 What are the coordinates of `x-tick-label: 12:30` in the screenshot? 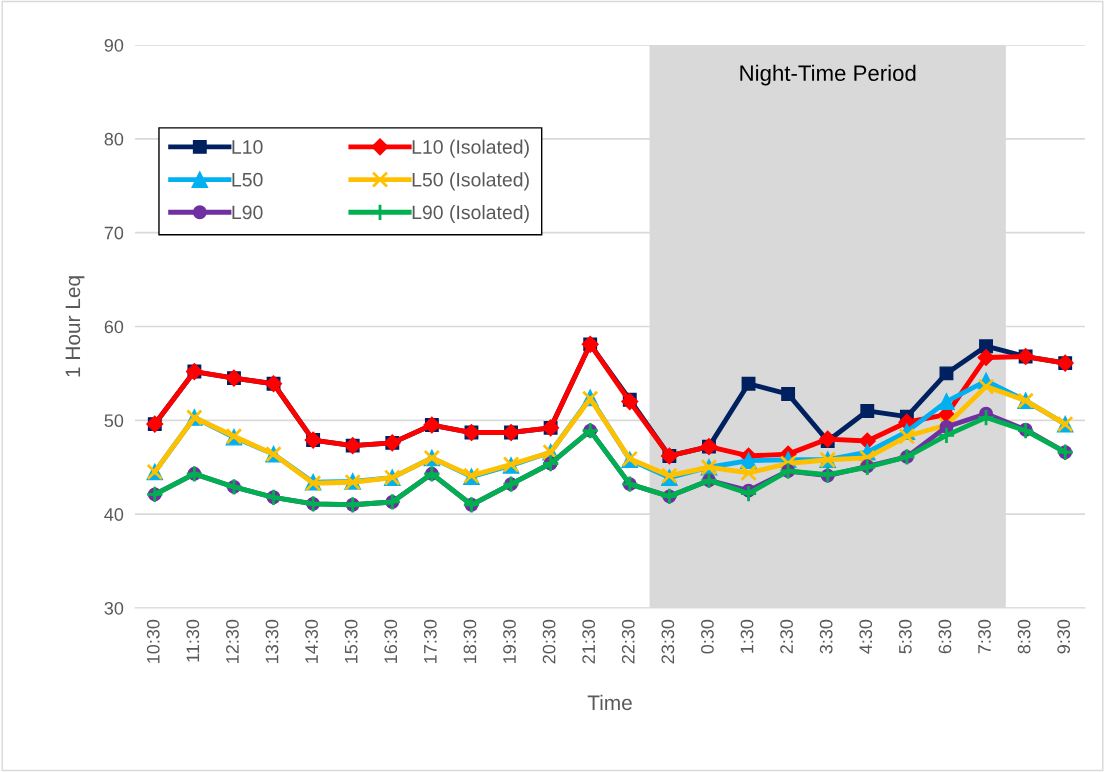 It's located at (232, 641).